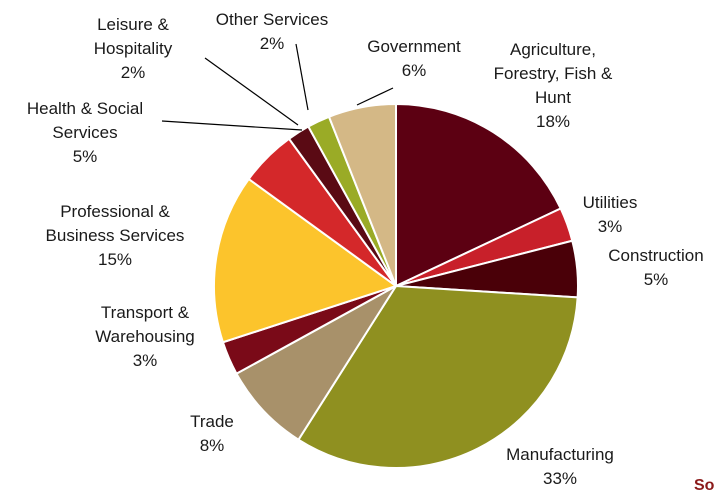  What do you see at coordinates (212, 433) in the screenshot?
I see `slice-label: Trade 8%` at bounding box center [212, 433].